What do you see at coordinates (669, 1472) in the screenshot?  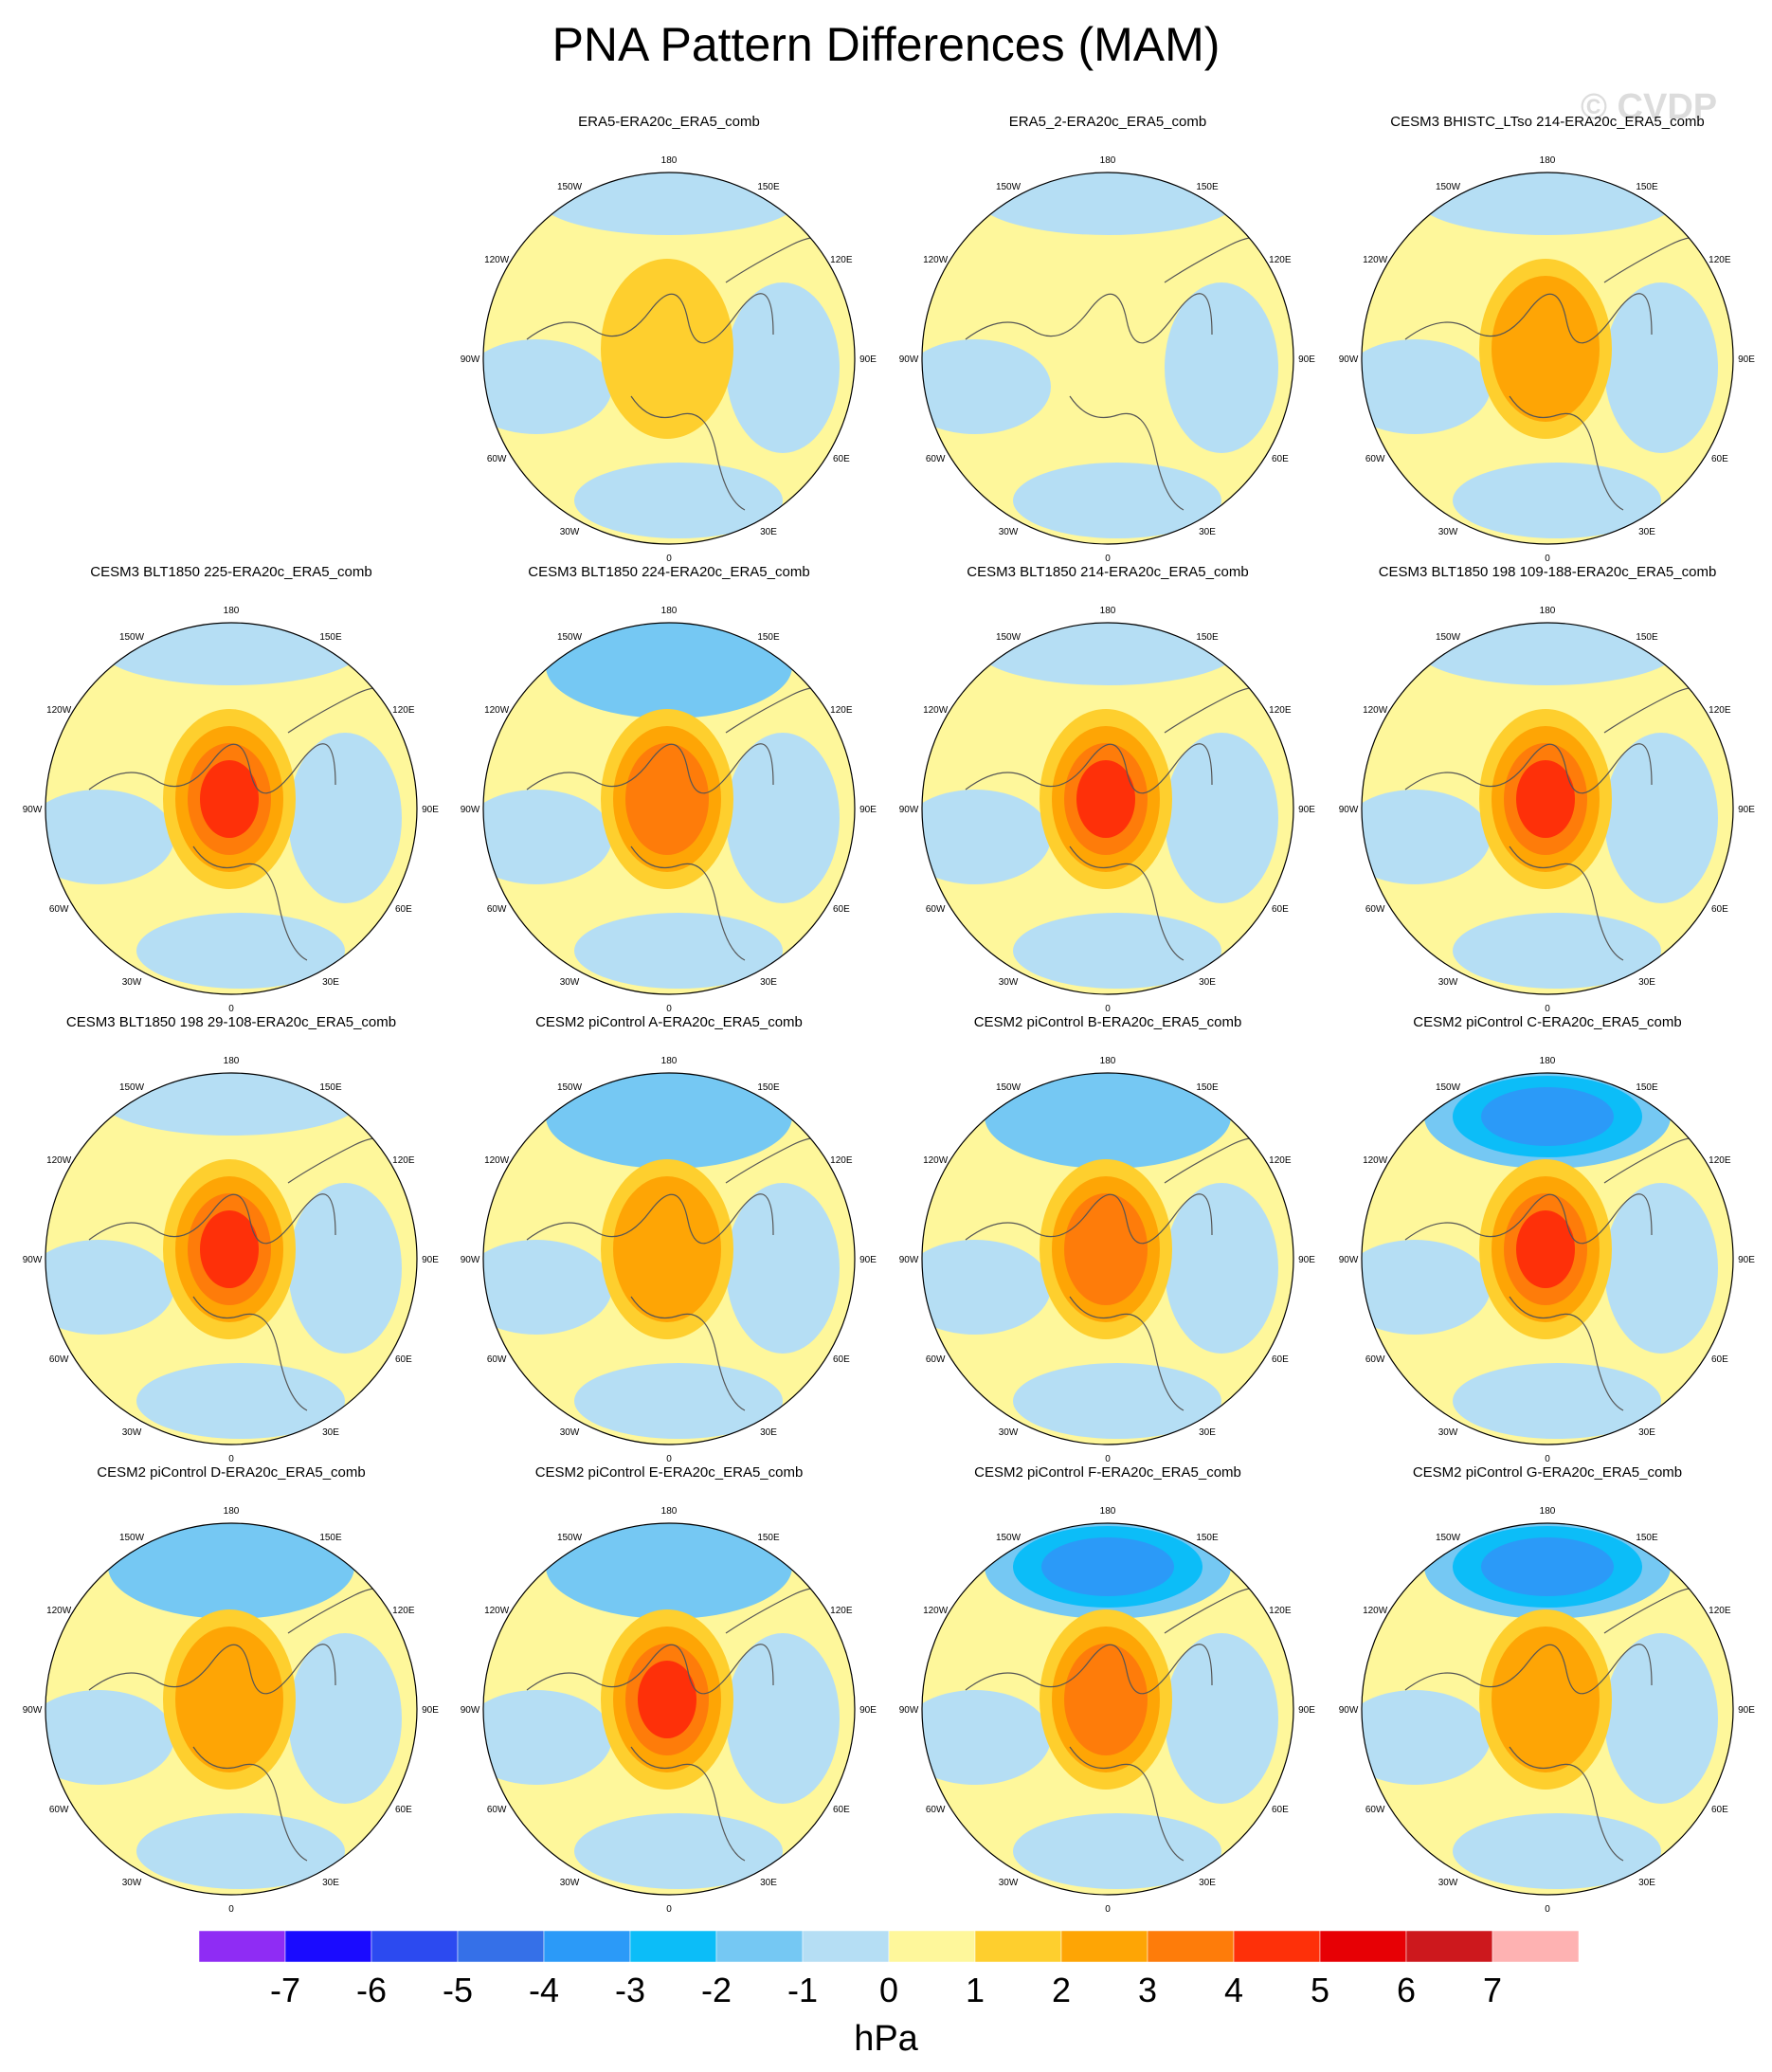 I see `panel-title: CESM2 piControl E-ERA20c_ERA5_comb` at bounding box center [669, 1472].